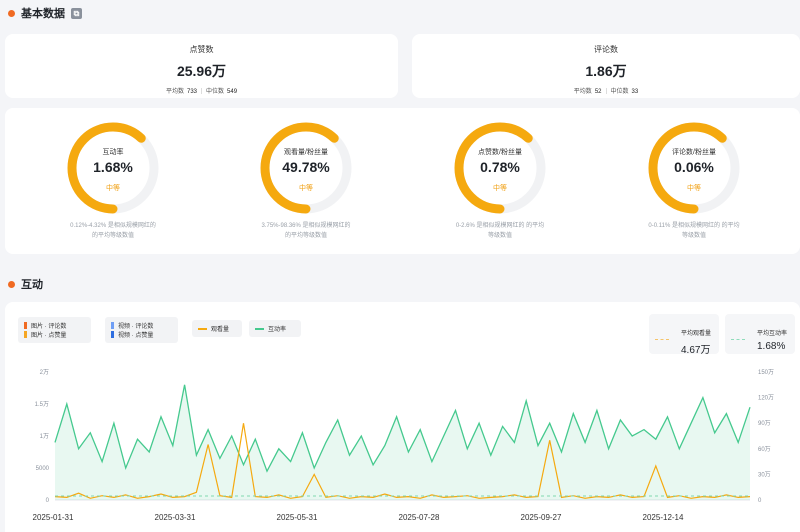 This screenshot has width=800, height=532. Describe the element at coordinates (113, 226) in the screenshot. I see `gauge-note-line: 0.12%-4.32% 是相似规模网红的` at that location.